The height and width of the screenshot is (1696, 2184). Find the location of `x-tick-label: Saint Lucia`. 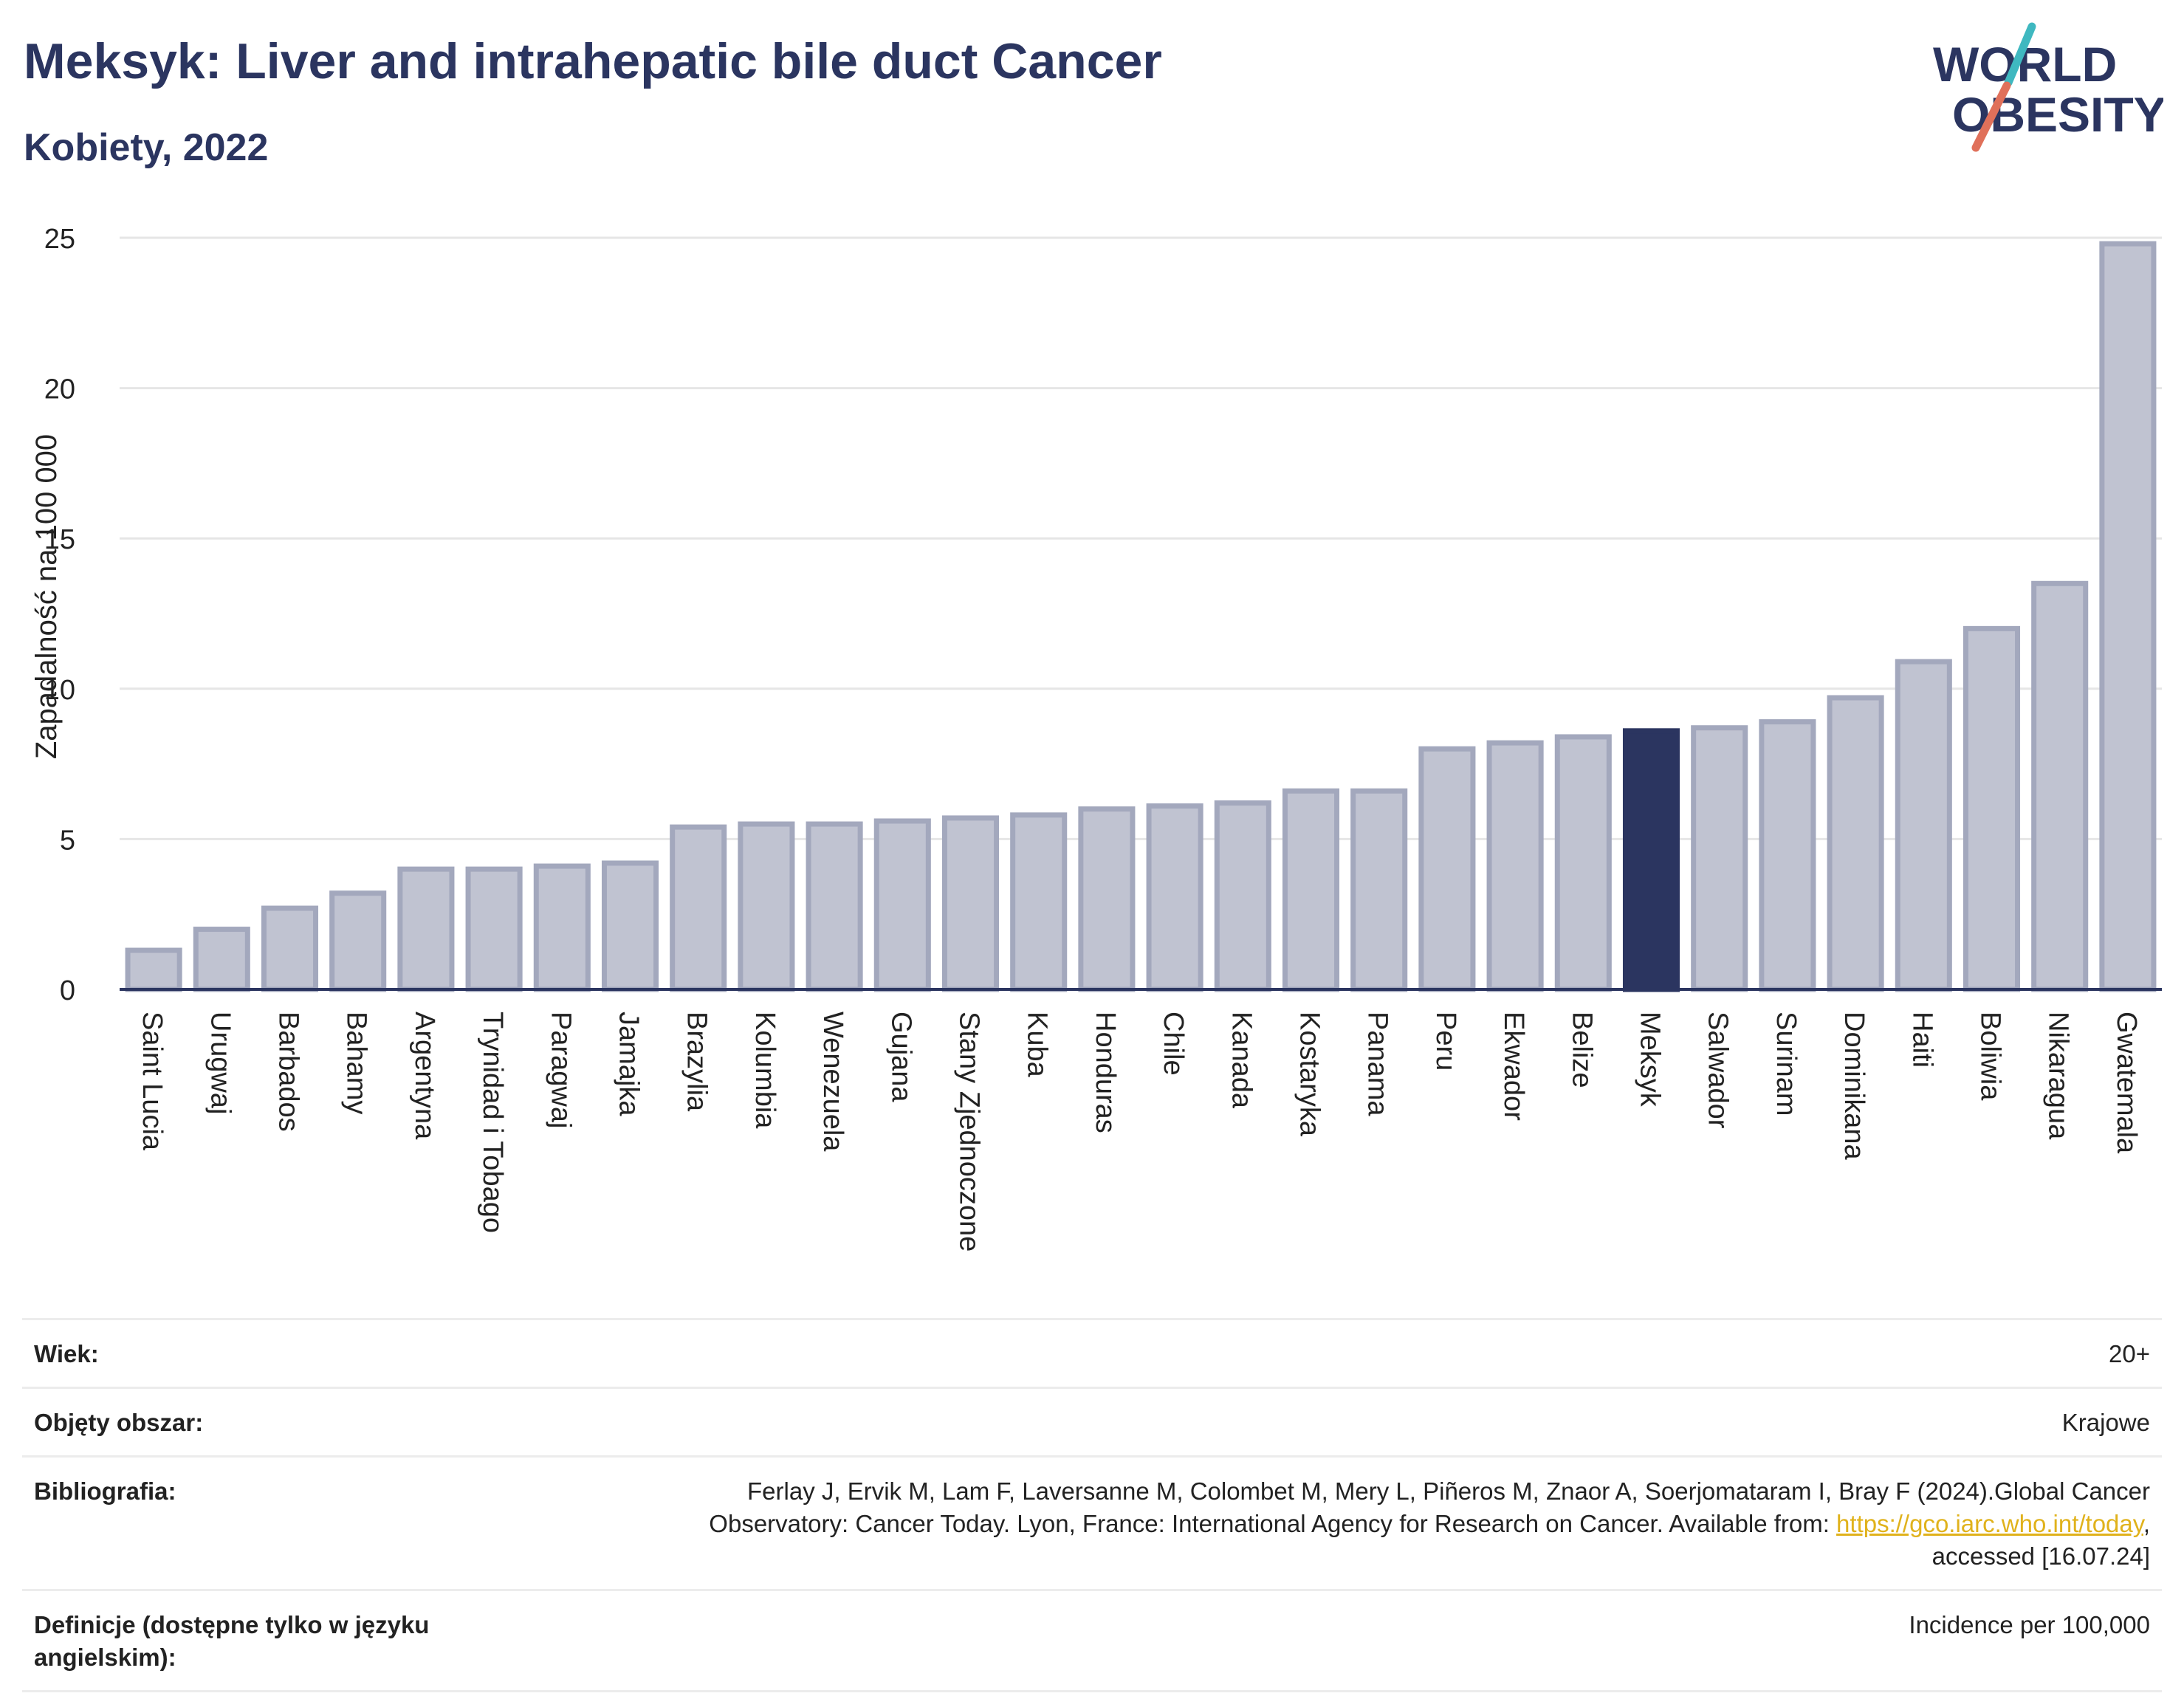

x-tick-label: Saint Lucia is located at coordinates (153, 1081).